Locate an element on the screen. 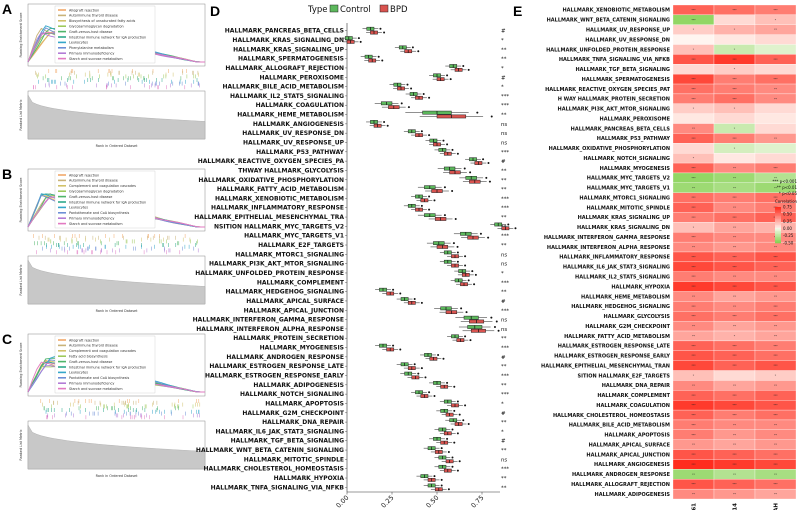  significance-label: # is located at coordinates (503, 414).